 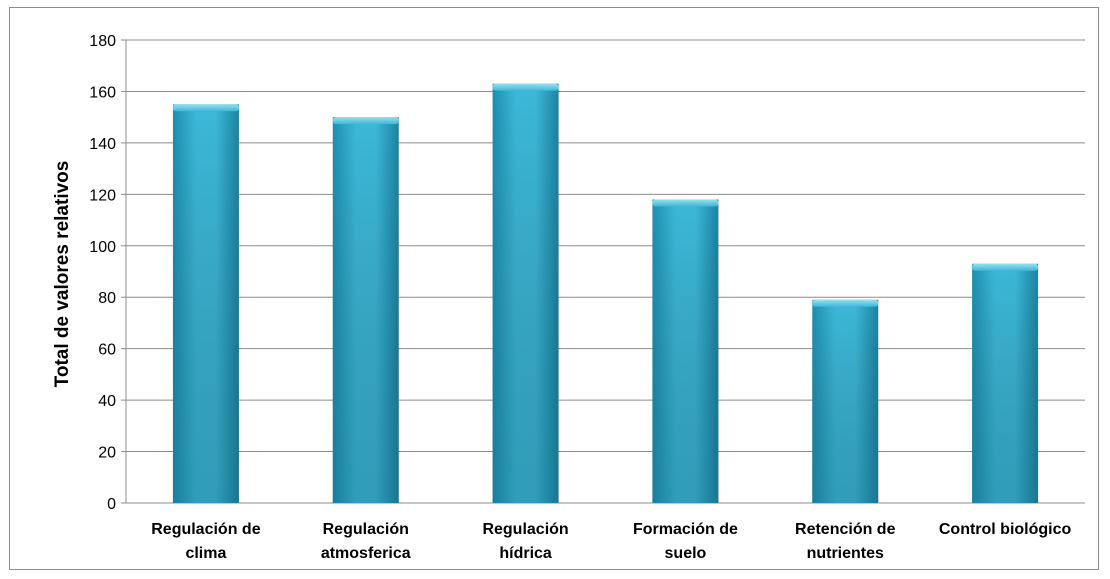 What do you see at coordinates (102, 247) in the screenshot?
I see `y-tick-label: 100` at bounding box center [102, 247].